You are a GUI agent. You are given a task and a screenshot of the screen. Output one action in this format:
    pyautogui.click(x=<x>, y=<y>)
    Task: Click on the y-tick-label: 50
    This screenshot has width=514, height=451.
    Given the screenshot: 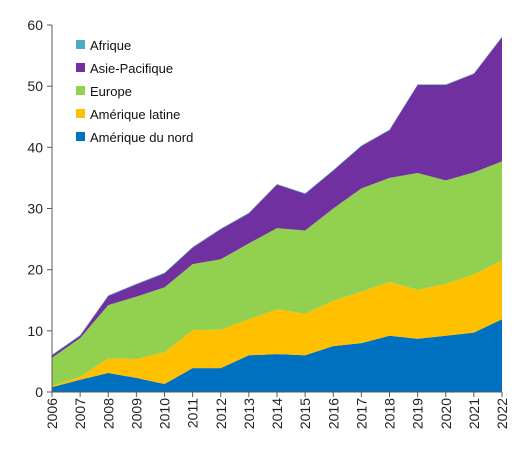 What is the action you would take?
    pyautogui.click(x=35, y=86)
    